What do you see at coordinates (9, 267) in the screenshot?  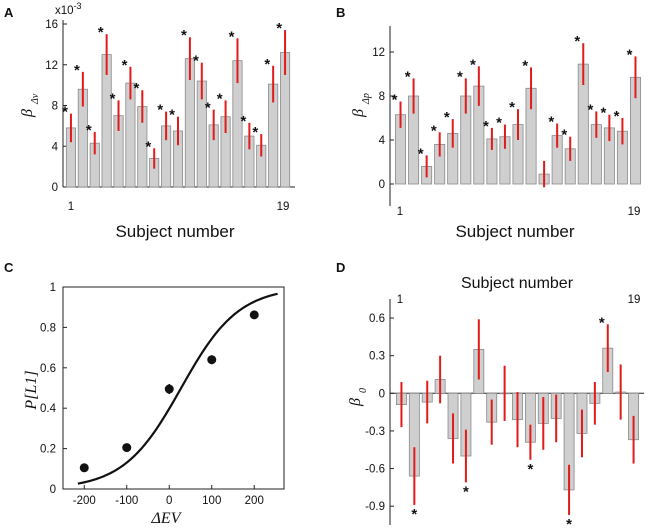 I see `panel-letter-c: C` at bounding box center [9, 267].